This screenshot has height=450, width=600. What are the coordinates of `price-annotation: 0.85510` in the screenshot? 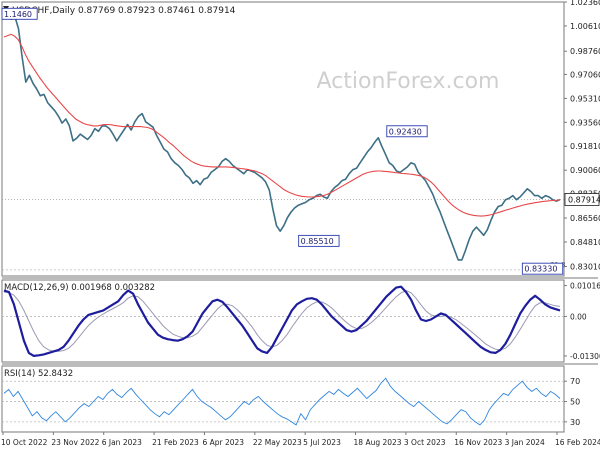 It's located at (319, 240).